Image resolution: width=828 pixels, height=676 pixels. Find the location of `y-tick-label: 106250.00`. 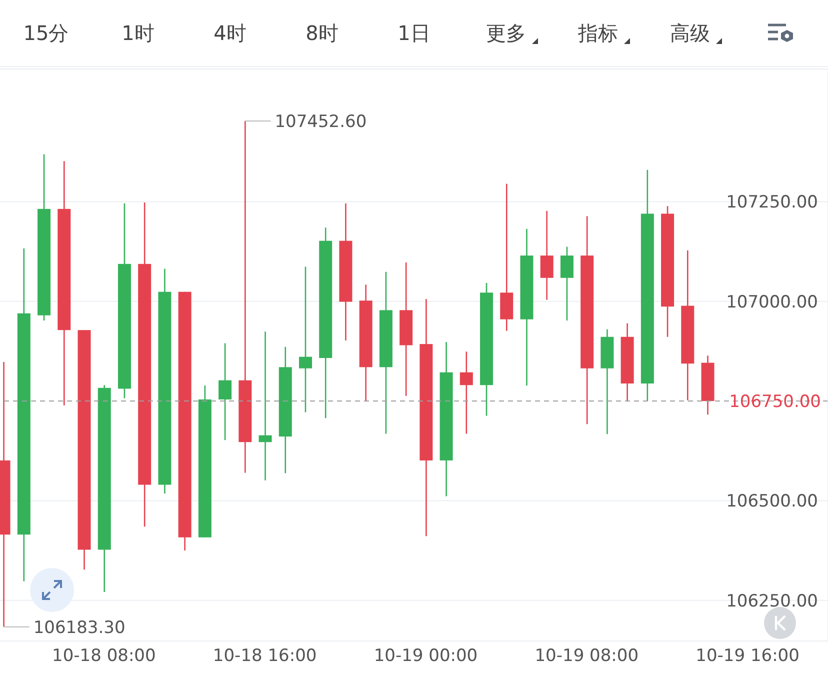

y-tick-label: 106250.00 is located at coordinates (772, 601).